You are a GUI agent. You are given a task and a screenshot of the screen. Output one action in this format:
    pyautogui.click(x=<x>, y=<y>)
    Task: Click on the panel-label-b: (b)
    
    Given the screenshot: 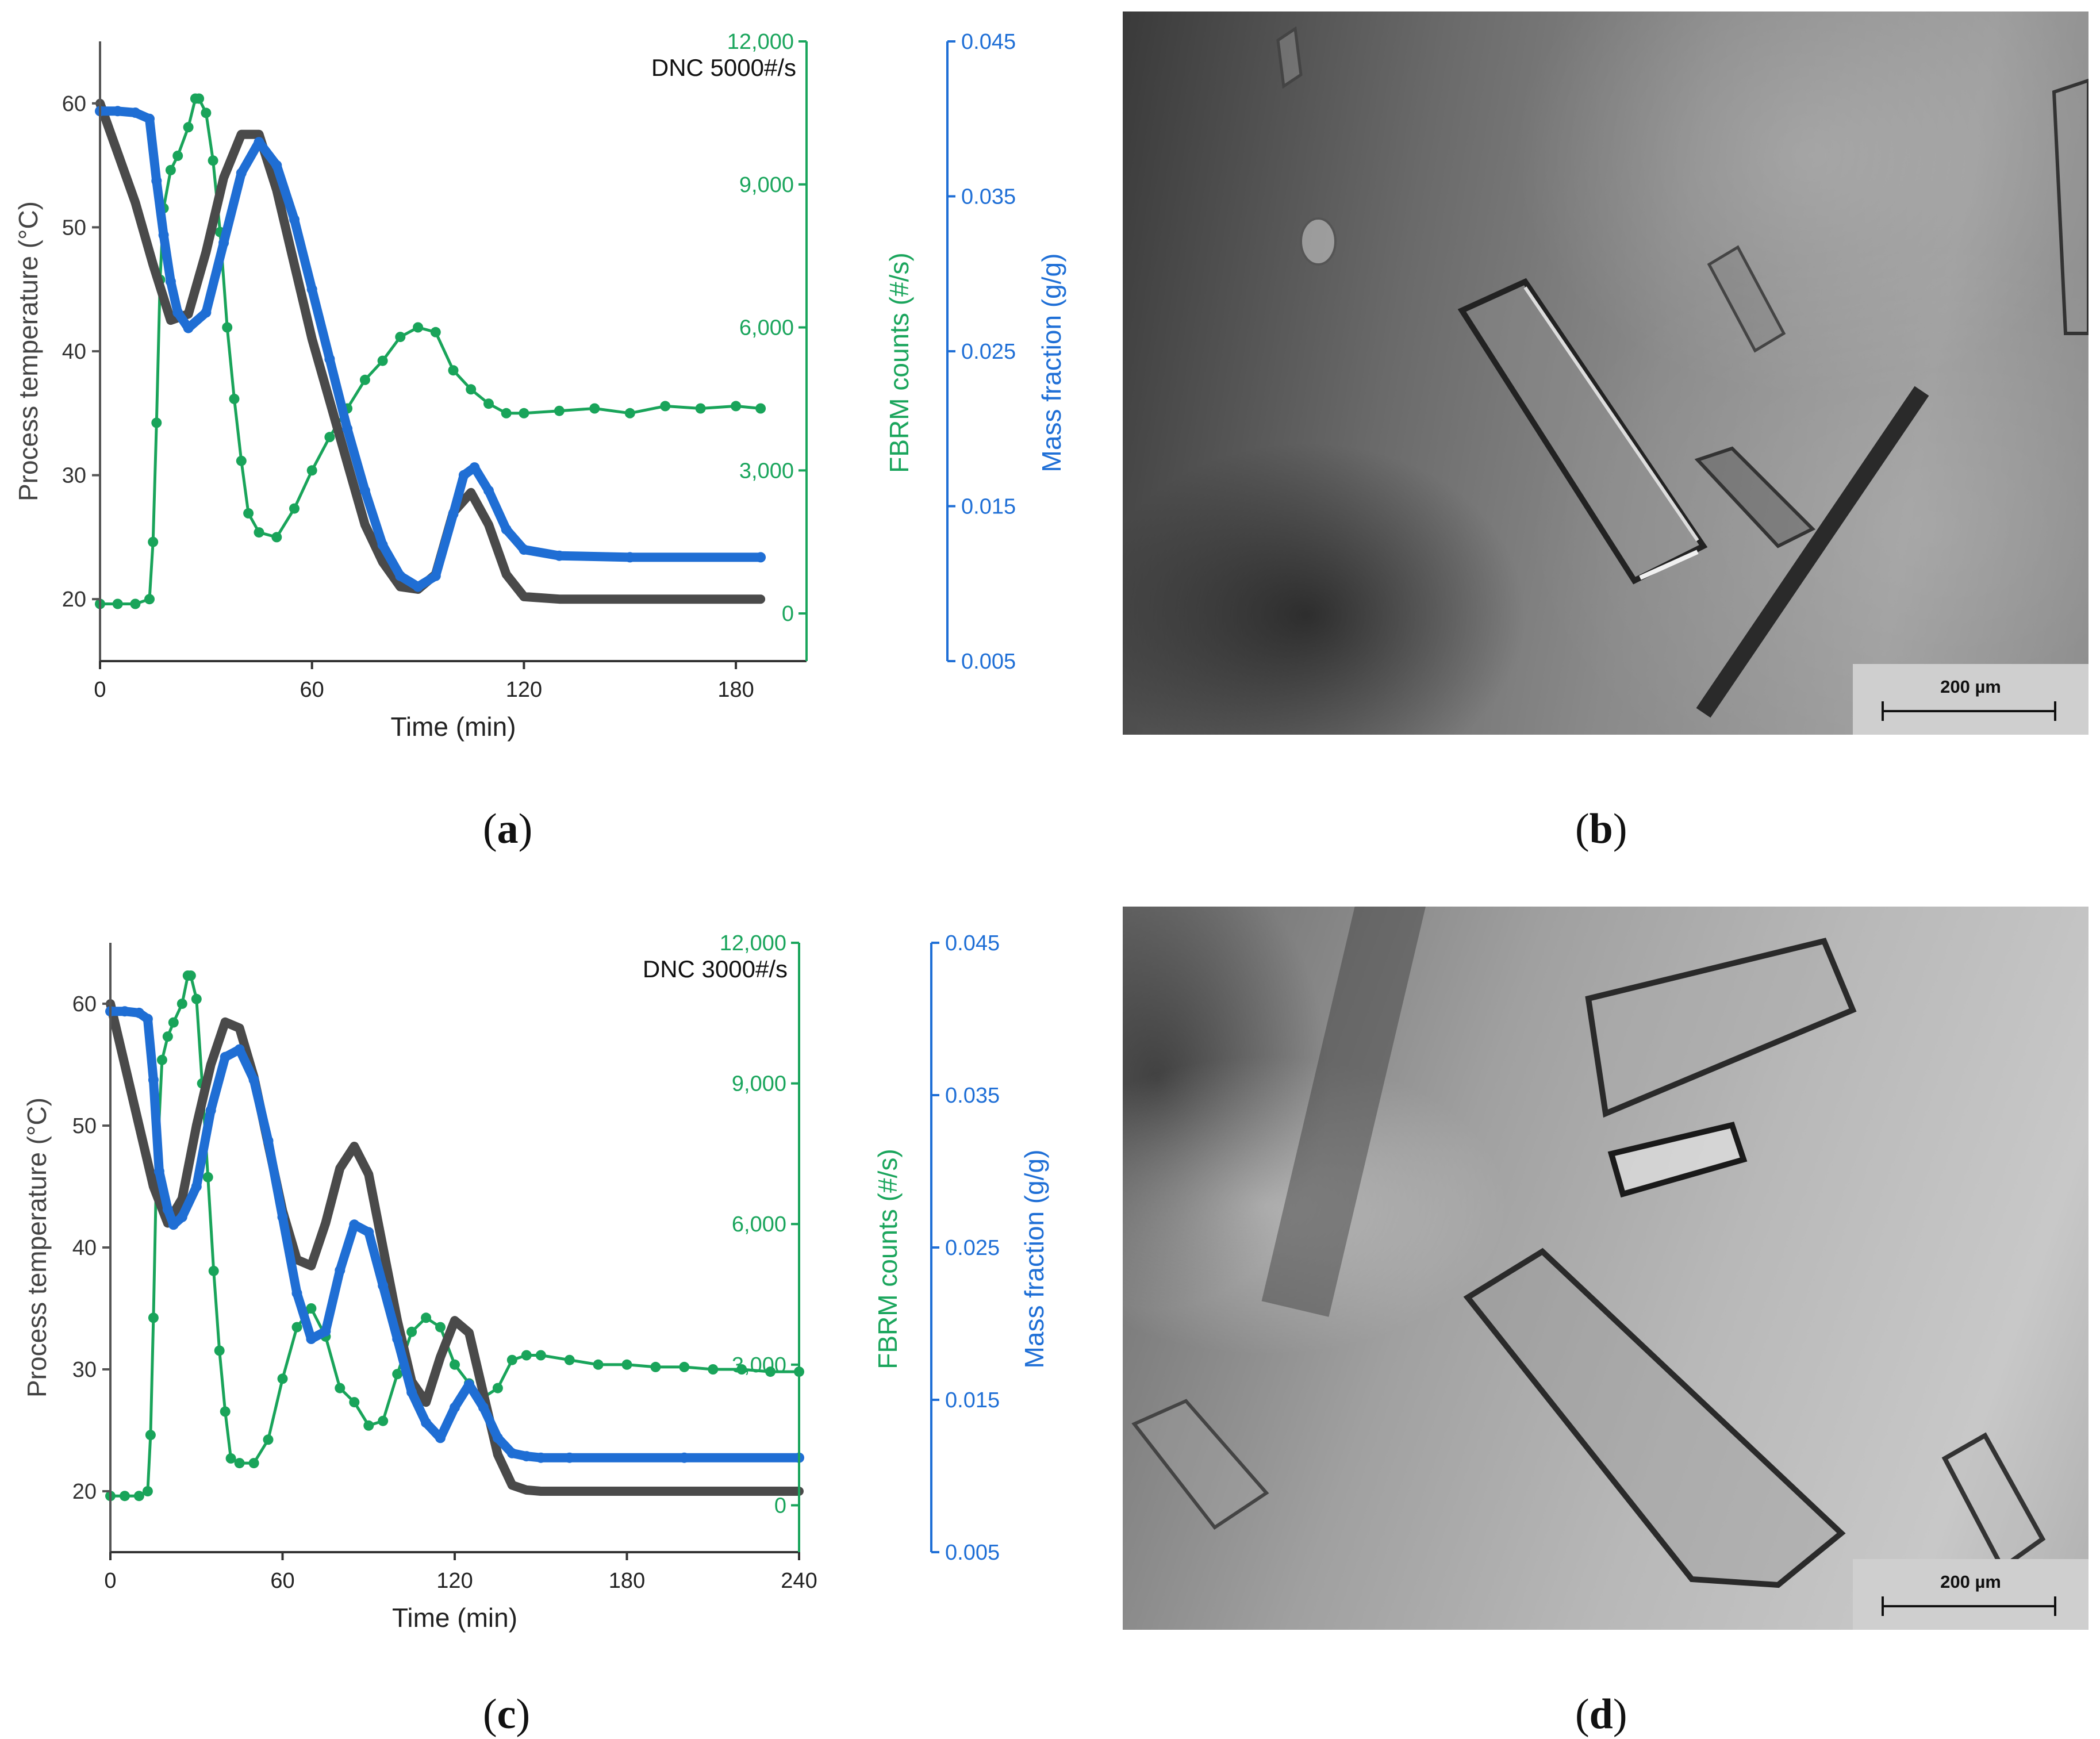 What is the action you would take?
    pyautogui.click(x=1601, y=829)
    